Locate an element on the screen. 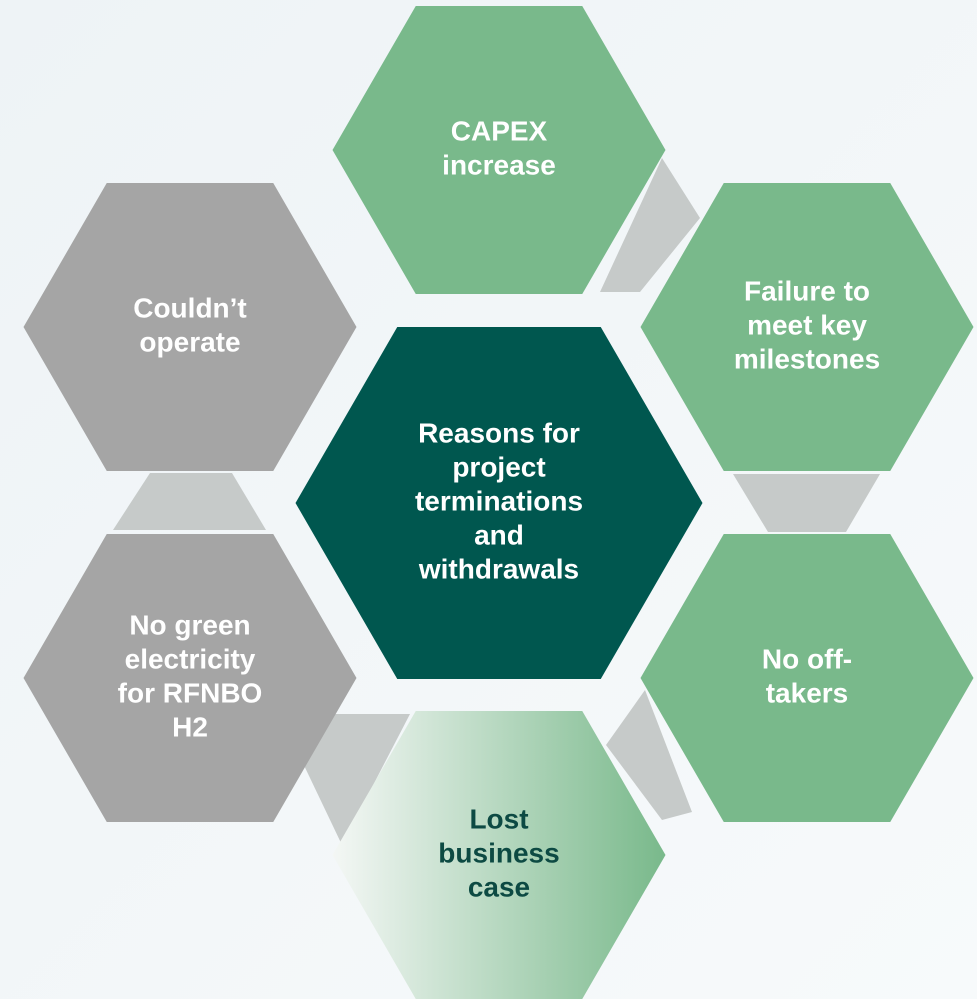 The width and height of the screenshot is (977, 999). hexagon-label: withdrawals is located at coordinates (498, 568).